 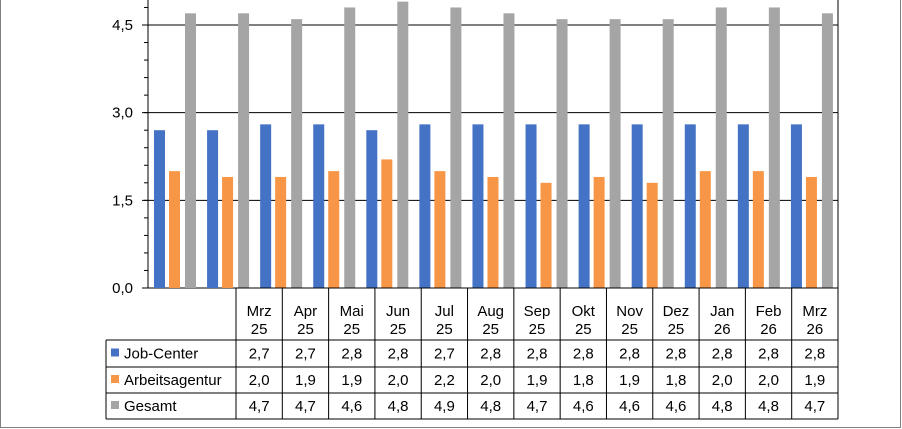 I want to click on category-label-month: Aug, so click(x=490, y=311).